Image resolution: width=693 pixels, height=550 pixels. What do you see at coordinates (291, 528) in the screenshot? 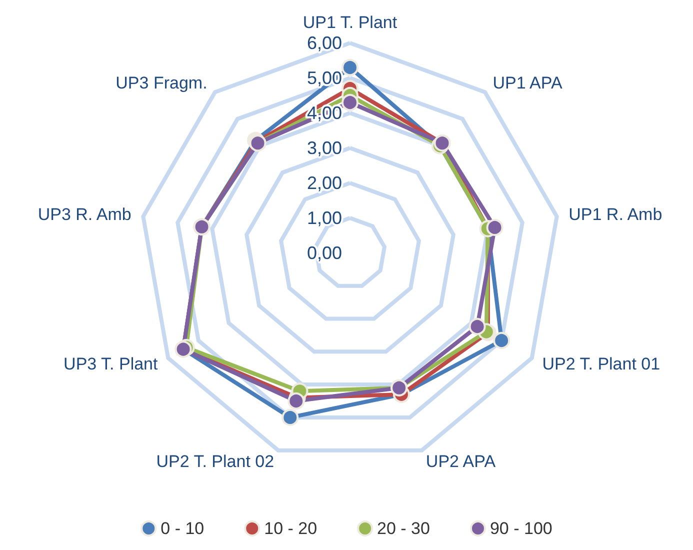
I see `legend-label: 10 - 20` at bounding box center [291, 528].